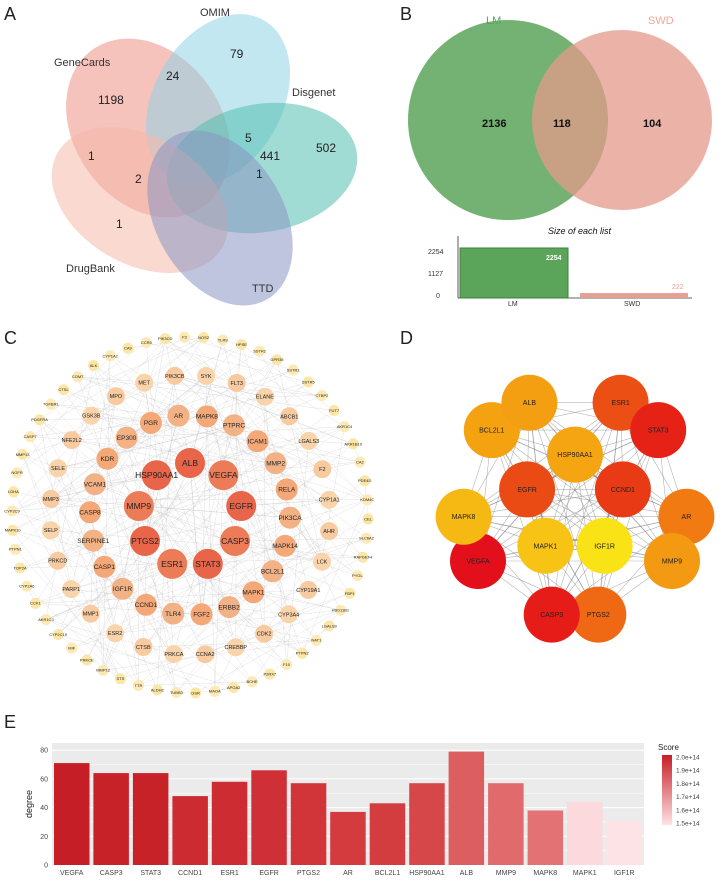 Image resolution: width=724 pixels, height=882 pixels. Describe the element at coordinates (672, 561) in the screenshot. I see `hub-node: MMP9` at that location.